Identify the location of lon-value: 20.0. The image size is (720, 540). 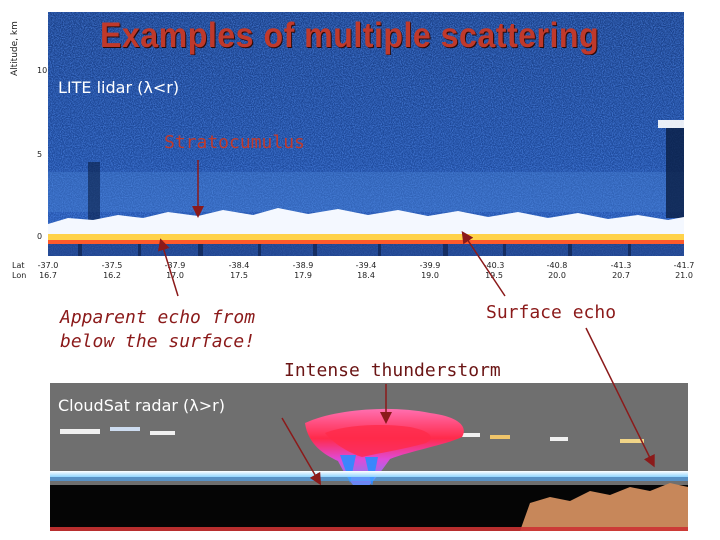
(557, 275).